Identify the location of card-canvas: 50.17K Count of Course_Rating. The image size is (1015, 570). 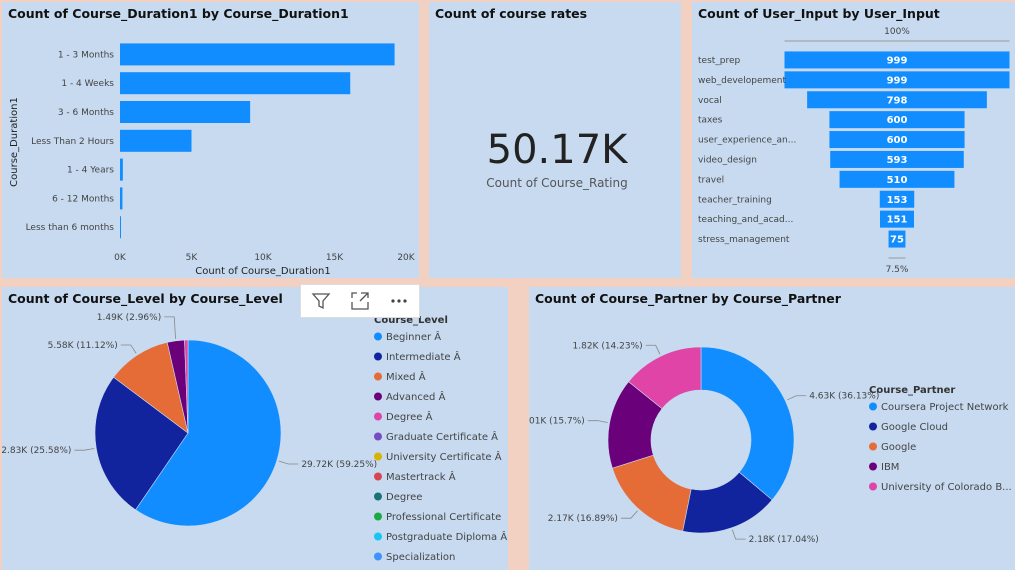
(558, 158).